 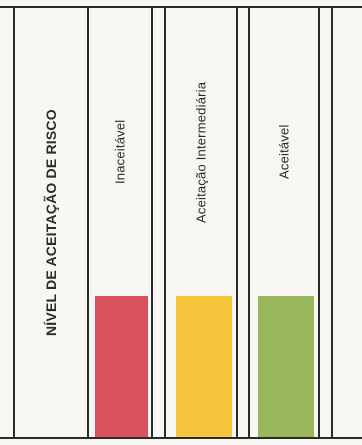 I want to click on table-border-left, so click(x=14, y=222).